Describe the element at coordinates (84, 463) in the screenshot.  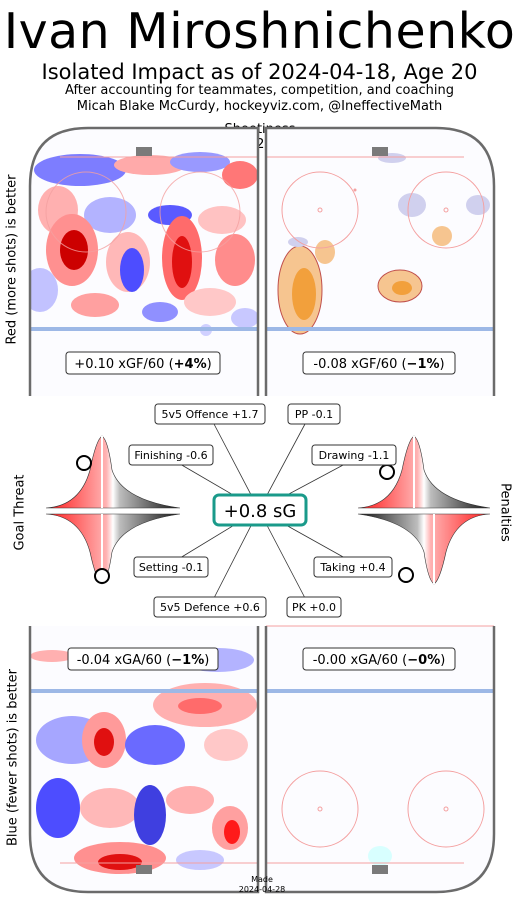
I see `finishing-marker` at that location.